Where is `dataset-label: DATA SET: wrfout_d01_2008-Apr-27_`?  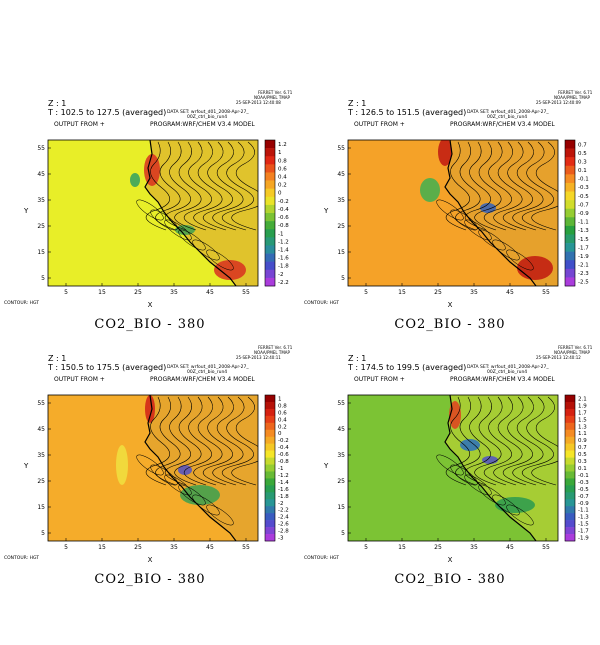 dataset-label: DATA SET: wrfout_d01_2008-Apr-27_ is located at coordinates (208, 367).